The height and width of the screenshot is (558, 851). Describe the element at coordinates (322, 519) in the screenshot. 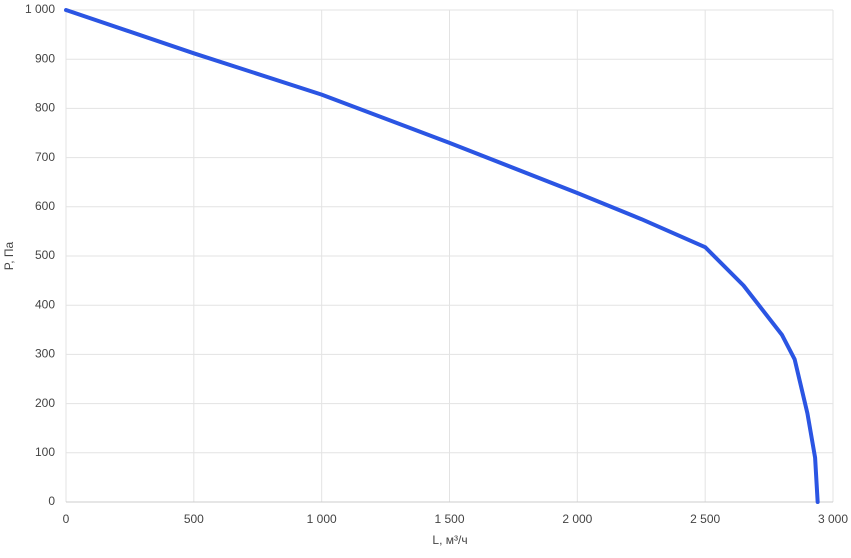

I see `x-tick-label: 1 000` at that location.